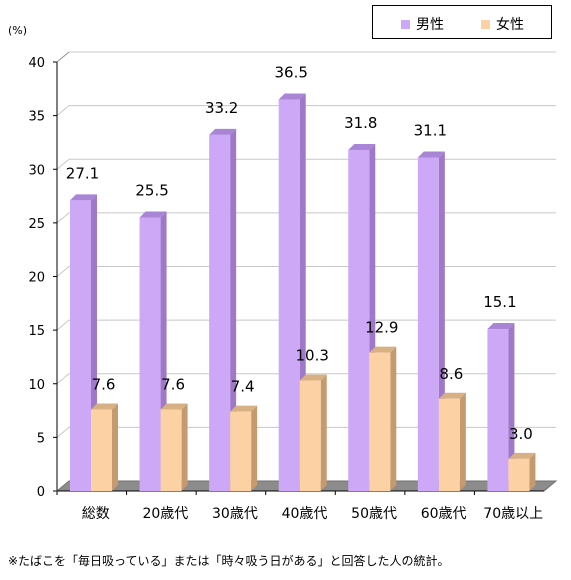 Image resolution: width=571 pixels, height=580 pixels. Describe the element at coordinates (374, 514) in the screenshot. I see `x-tick-label: 50歳代` at that location.